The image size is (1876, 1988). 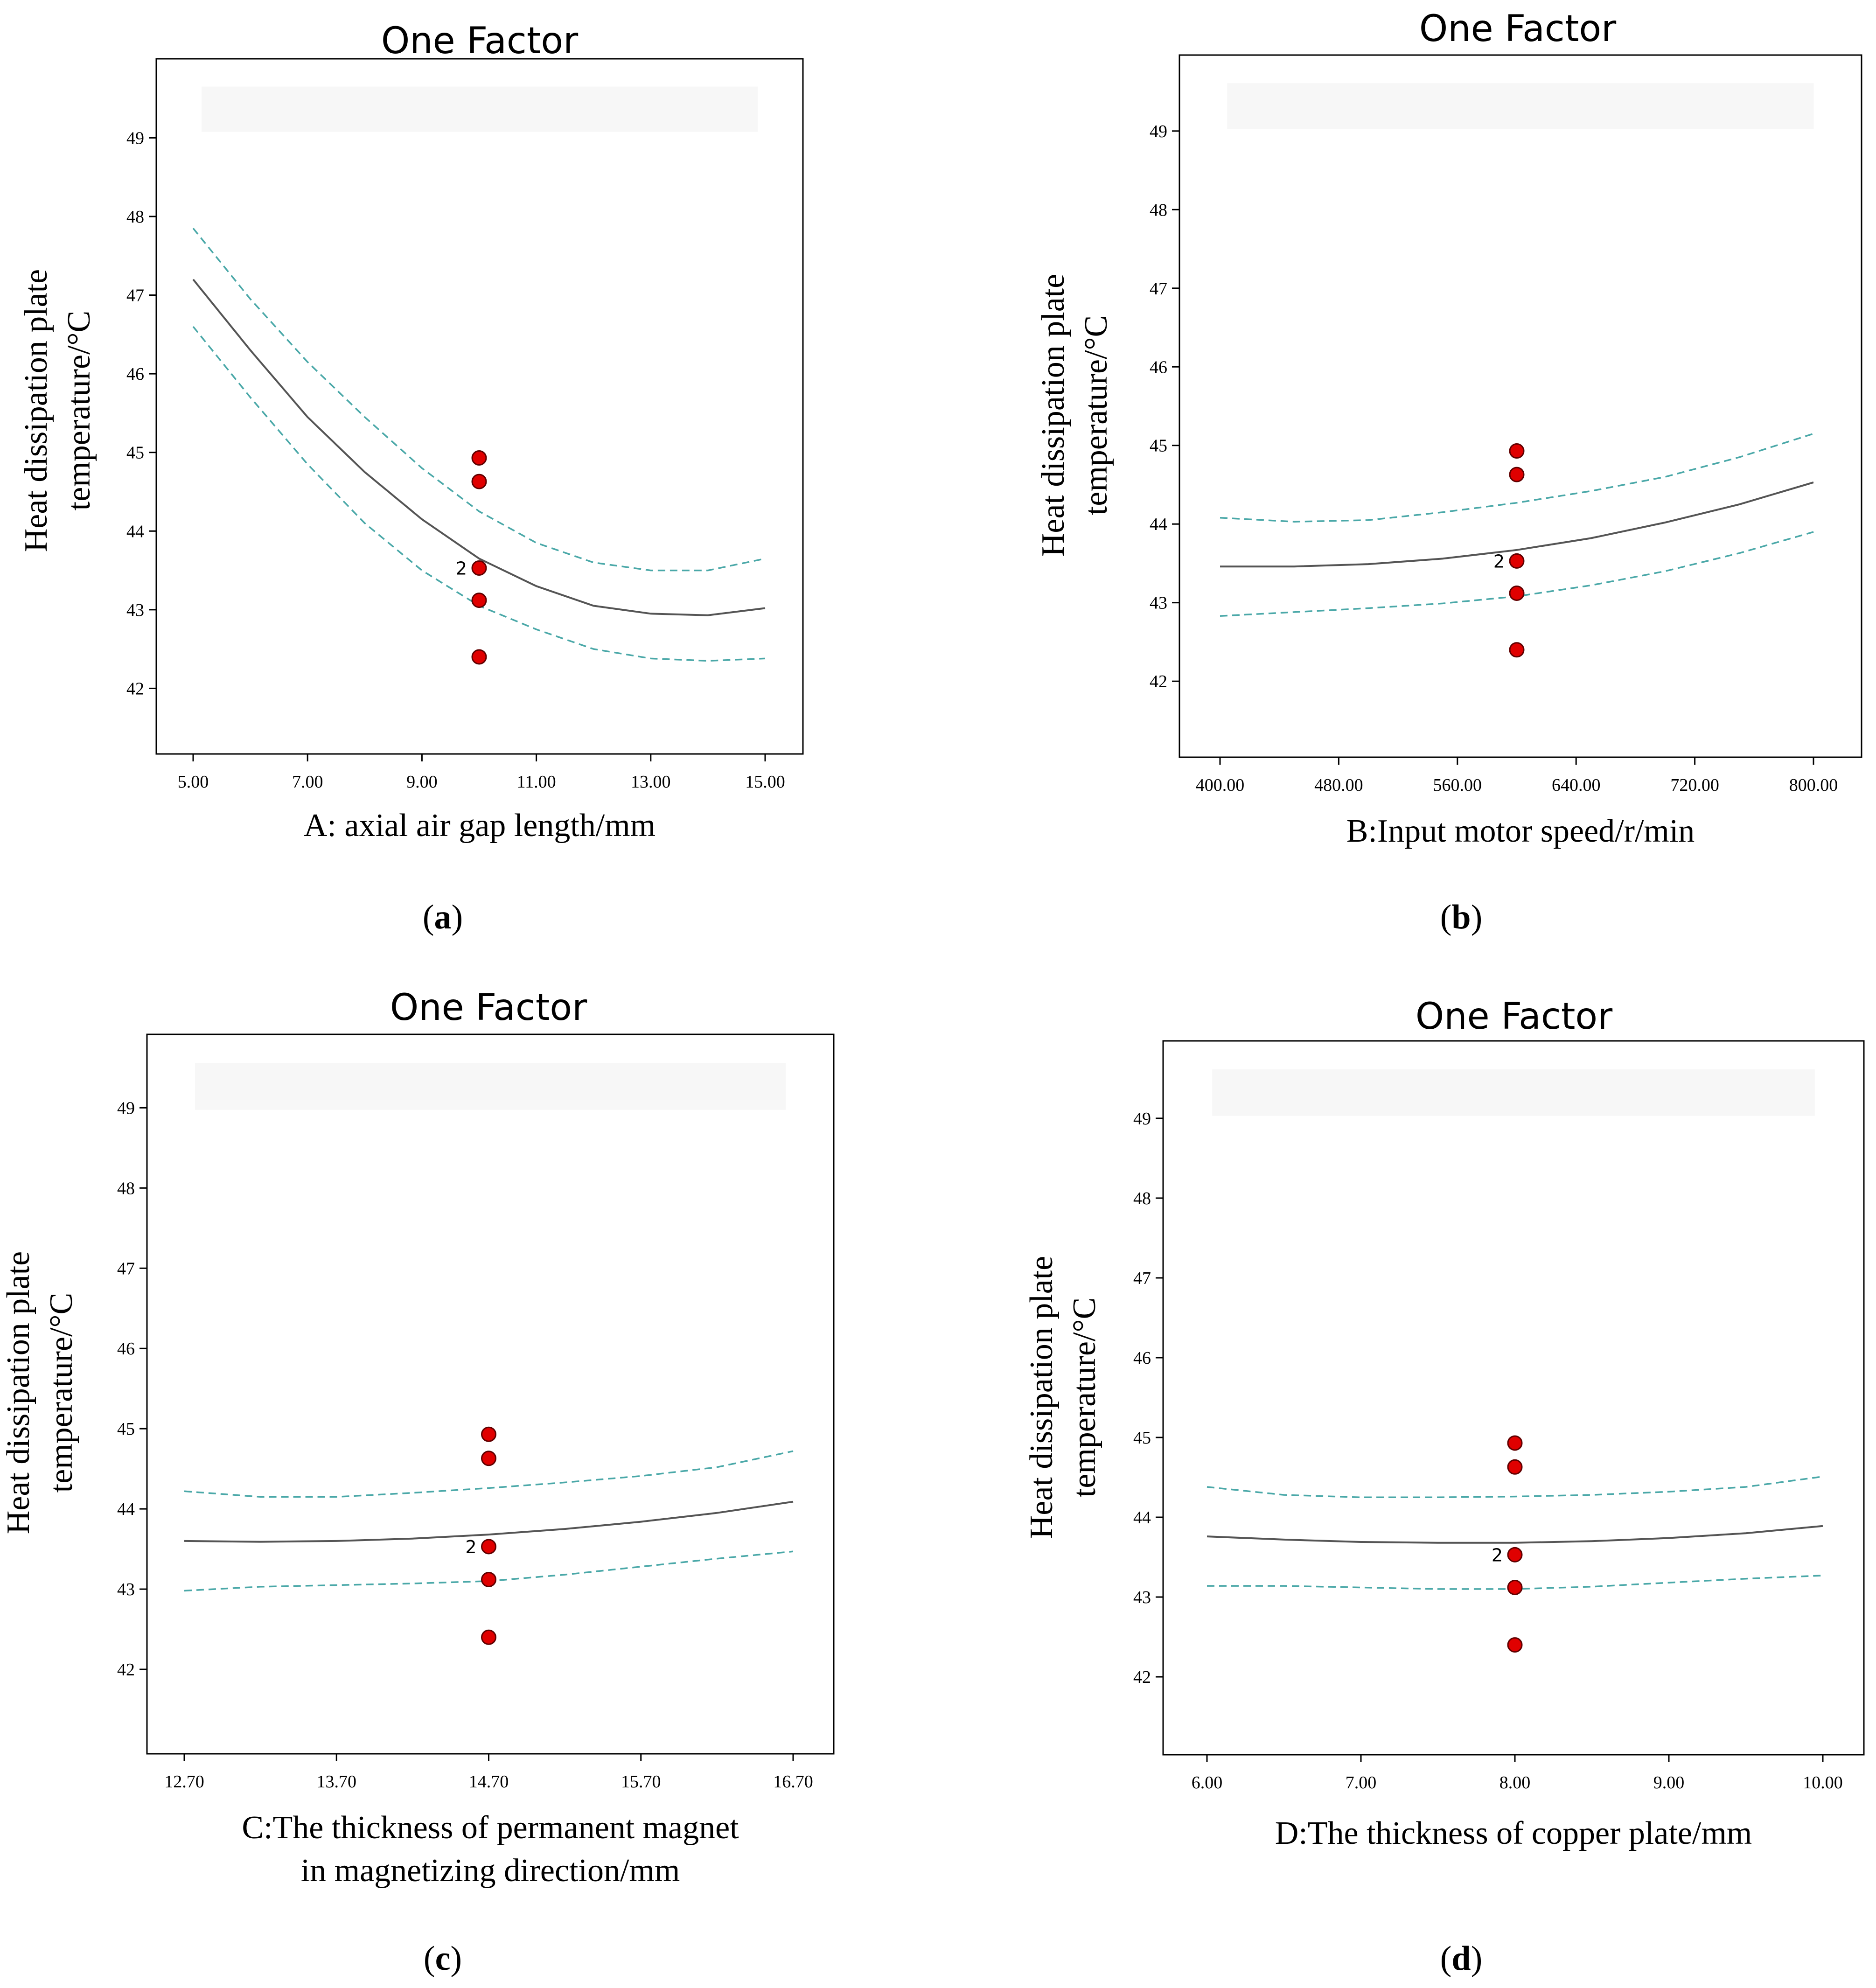 I want to click on plot-frame, so click(x=1521, y=406).